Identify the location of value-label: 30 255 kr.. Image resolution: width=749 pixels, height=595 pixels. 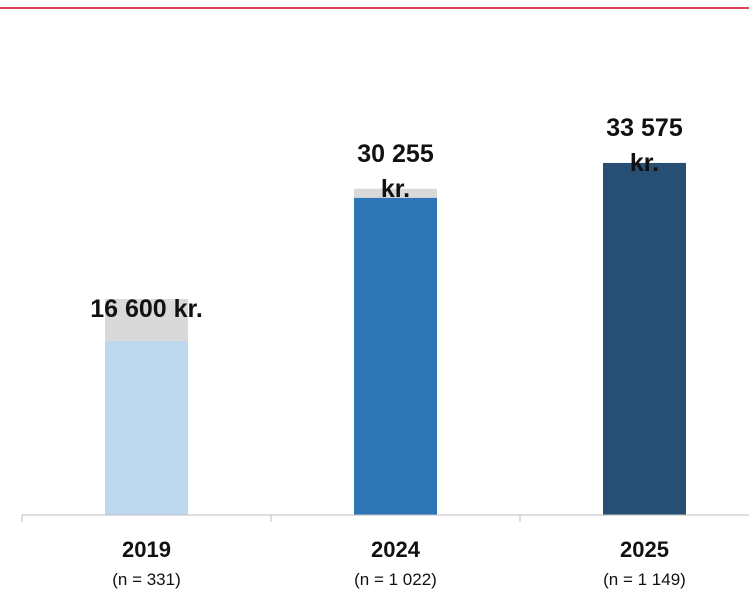
(395, 171).